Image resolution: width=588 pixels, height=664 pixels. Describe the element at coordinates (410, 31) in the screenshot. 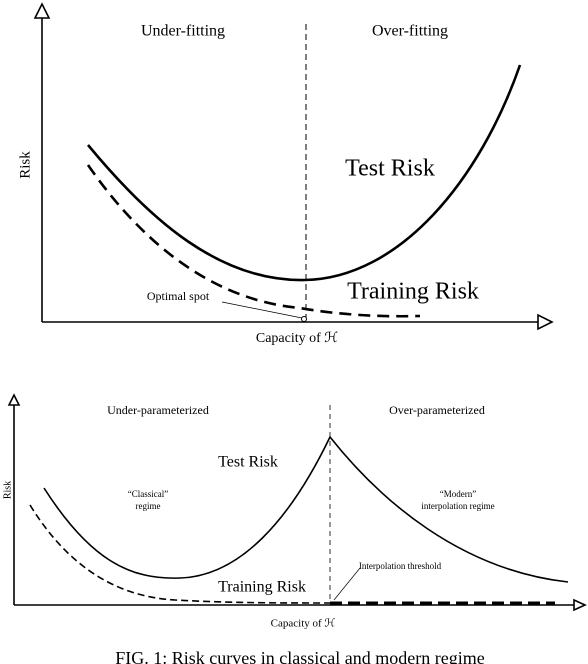

I see `region-label: Over-fitting` at that location.